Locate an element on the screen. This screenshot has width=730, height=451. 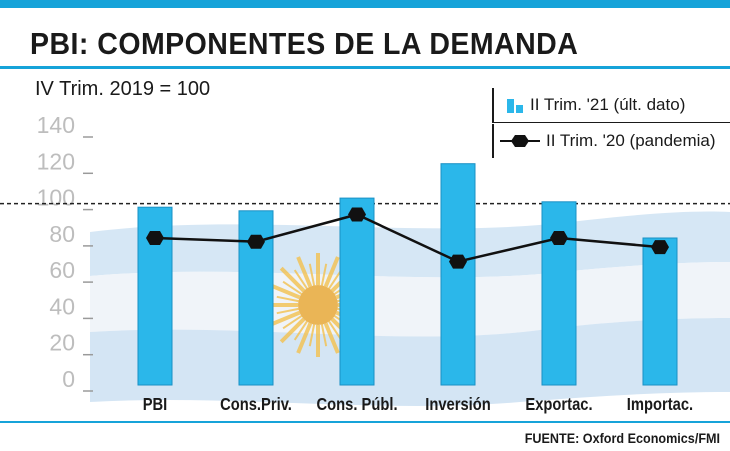
chart-subtitle: IV Trim. 2019 = 100 is located at coordinates (123, 89).